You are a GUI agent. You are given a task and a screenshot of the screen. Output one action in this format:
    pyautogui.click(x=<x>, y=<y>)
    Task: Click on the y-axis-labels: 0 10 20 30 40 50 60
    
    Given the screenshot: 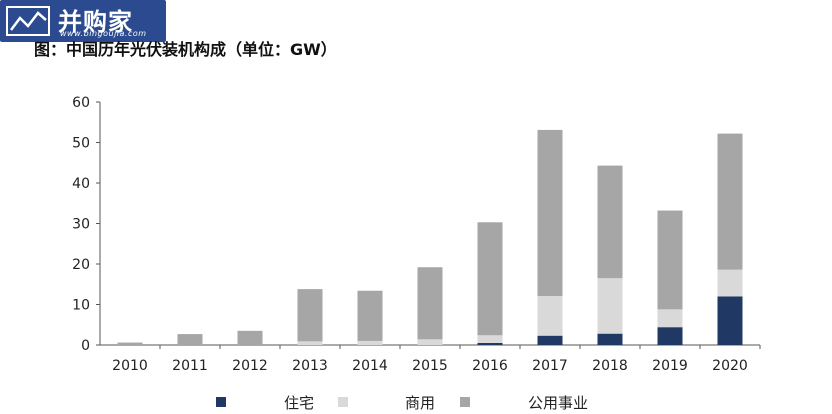 What is the action you would take?
    pyautogui.click(x=81, y=224)
    